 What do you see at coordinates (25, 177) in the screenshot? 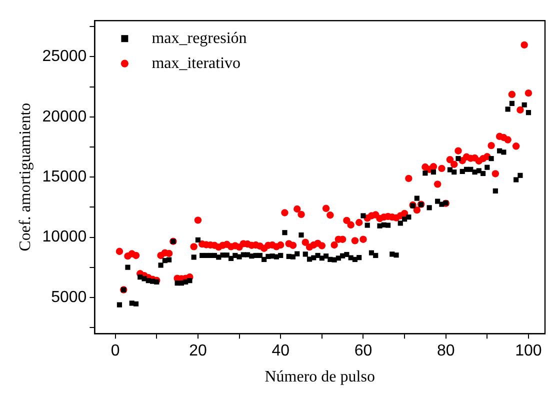
I see `y-axis-title: Coef. amortiguamiento` at bounding box center [25, 177].